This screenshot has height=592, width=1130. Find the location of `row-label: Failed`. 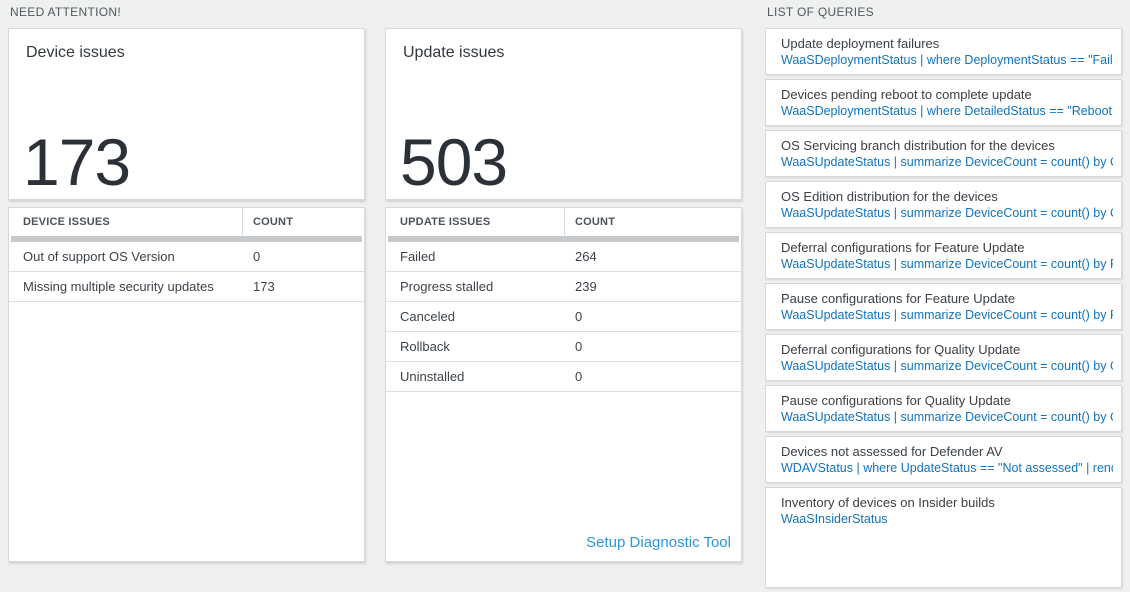

row-label: Failed is located at coordinates (418, 256).